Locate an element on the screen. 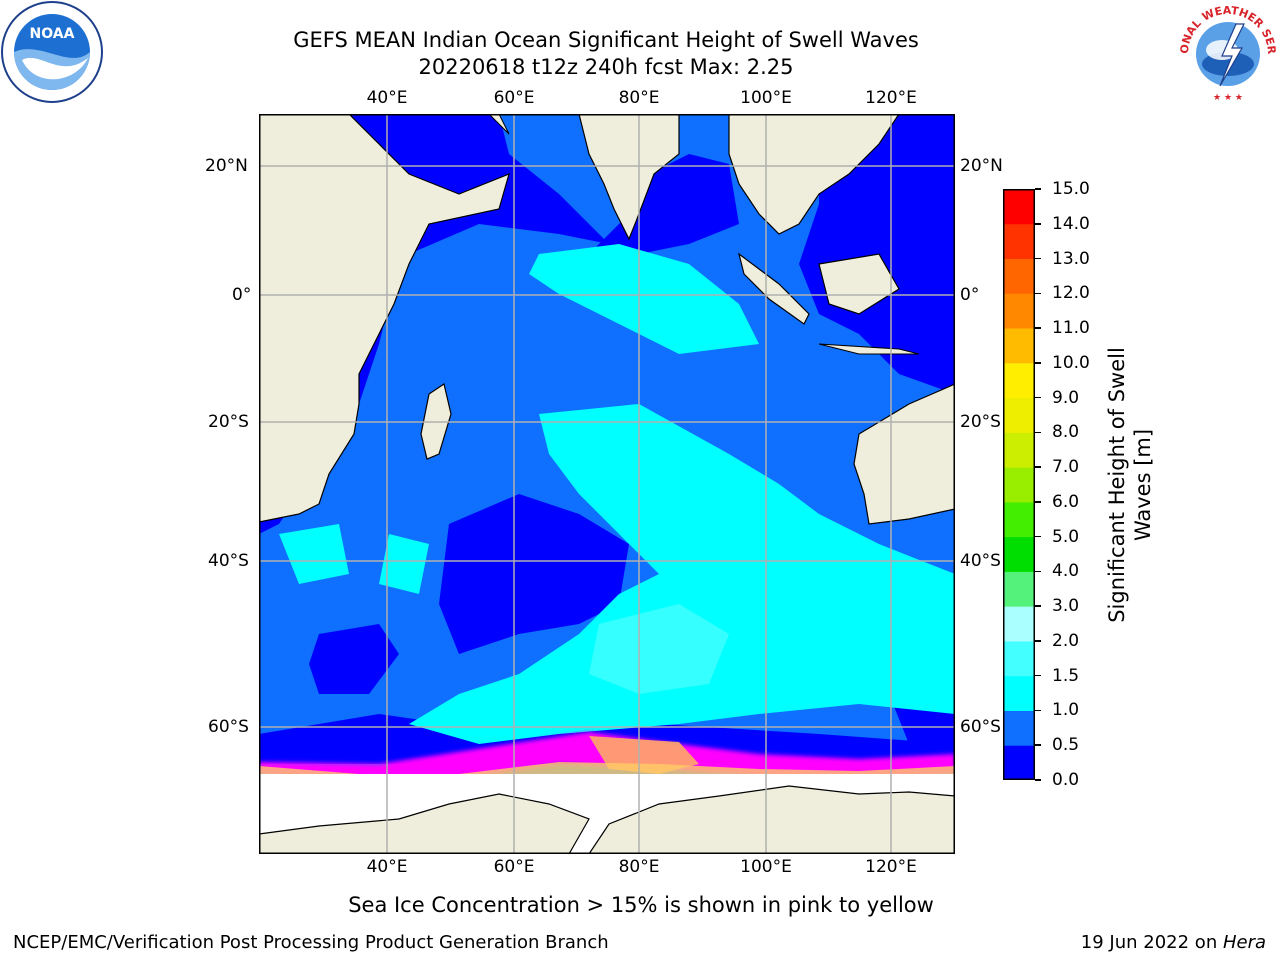 The height and width of the screenshot is (960, 1280). lon-label-bottom-100e: 100°E is located at coordinates (766, 867).